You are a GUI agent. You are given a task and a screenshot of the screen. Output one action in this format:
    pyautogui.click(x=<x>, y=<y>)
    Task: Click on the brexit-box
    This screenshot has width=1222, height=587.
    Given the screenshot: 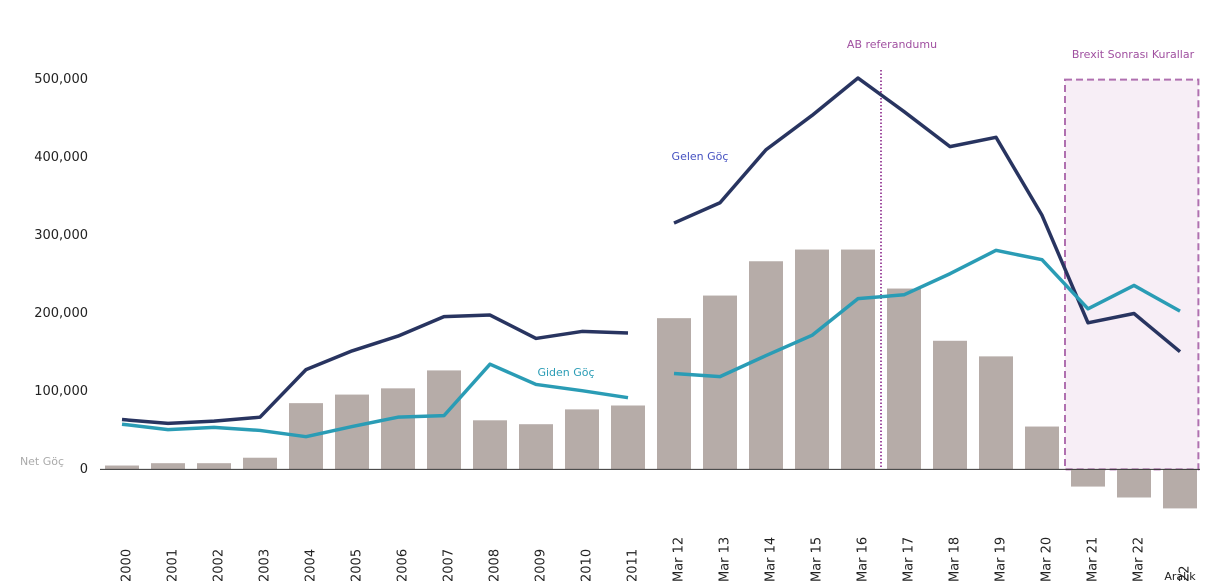 What is the action you would take?
    pyautogui.click(x=1132, y=274)
    